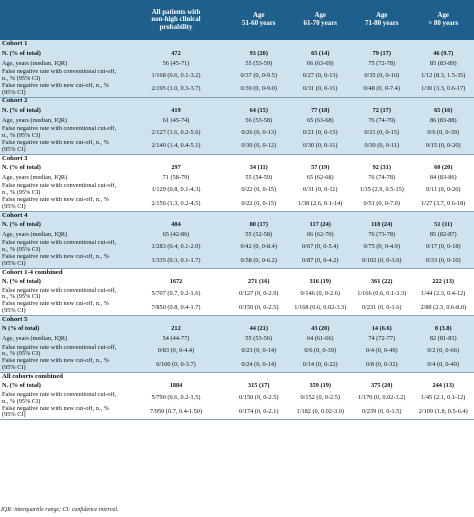 The image size is (474, 517). I want to click on row-value: 56 (45-71), so click(176, 64).